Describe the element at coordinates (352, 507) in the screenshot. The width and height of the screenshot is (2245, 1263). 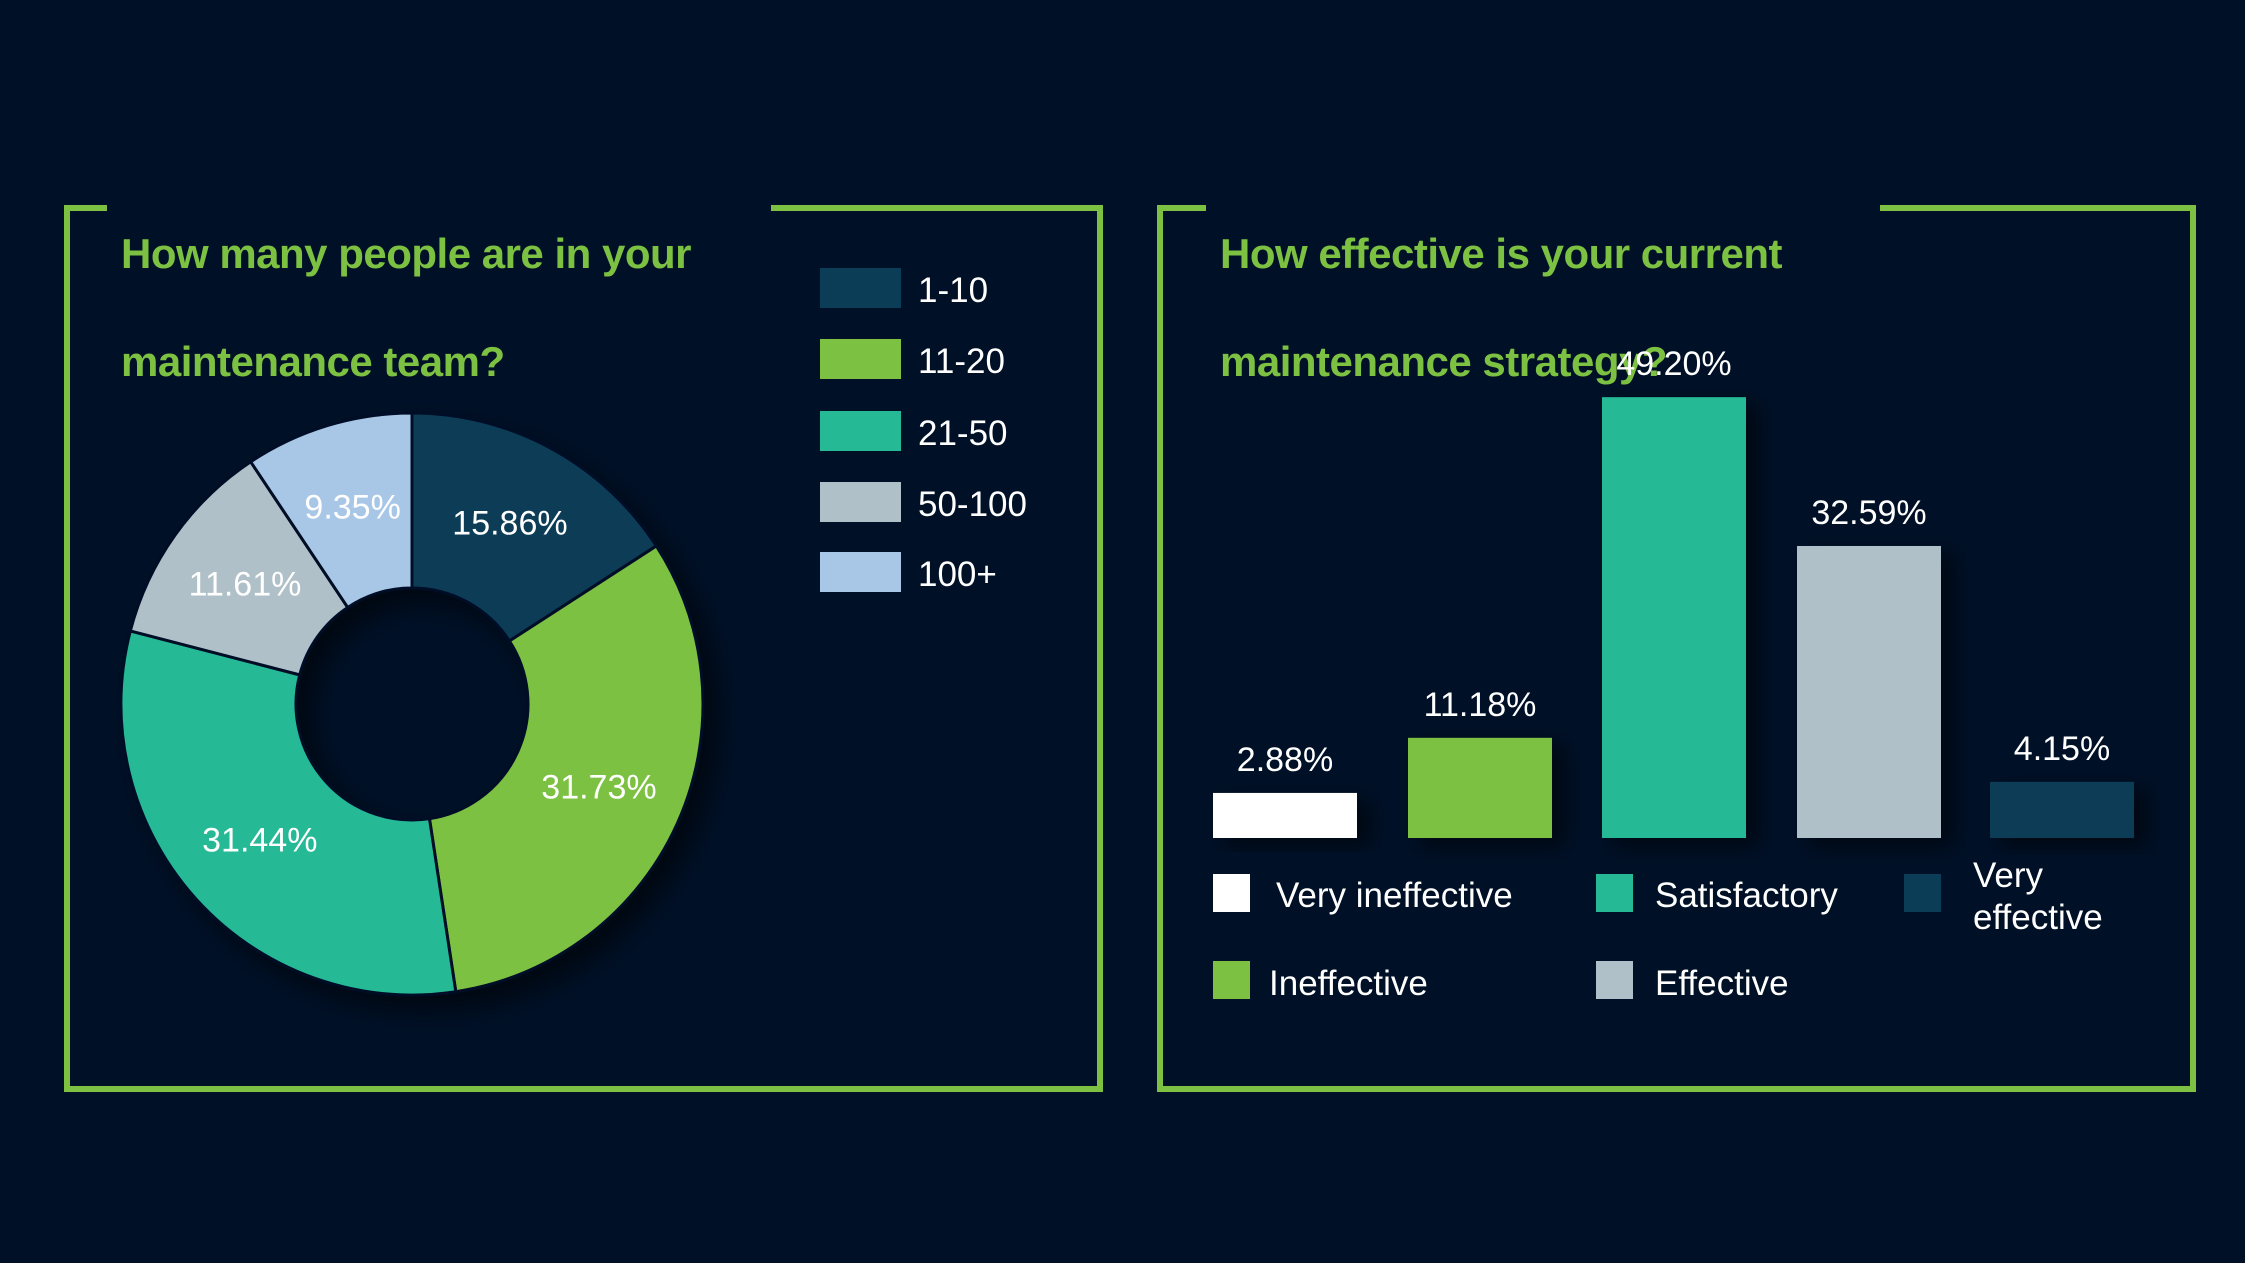
I see `donut-label-100: 9.35%` at that location.